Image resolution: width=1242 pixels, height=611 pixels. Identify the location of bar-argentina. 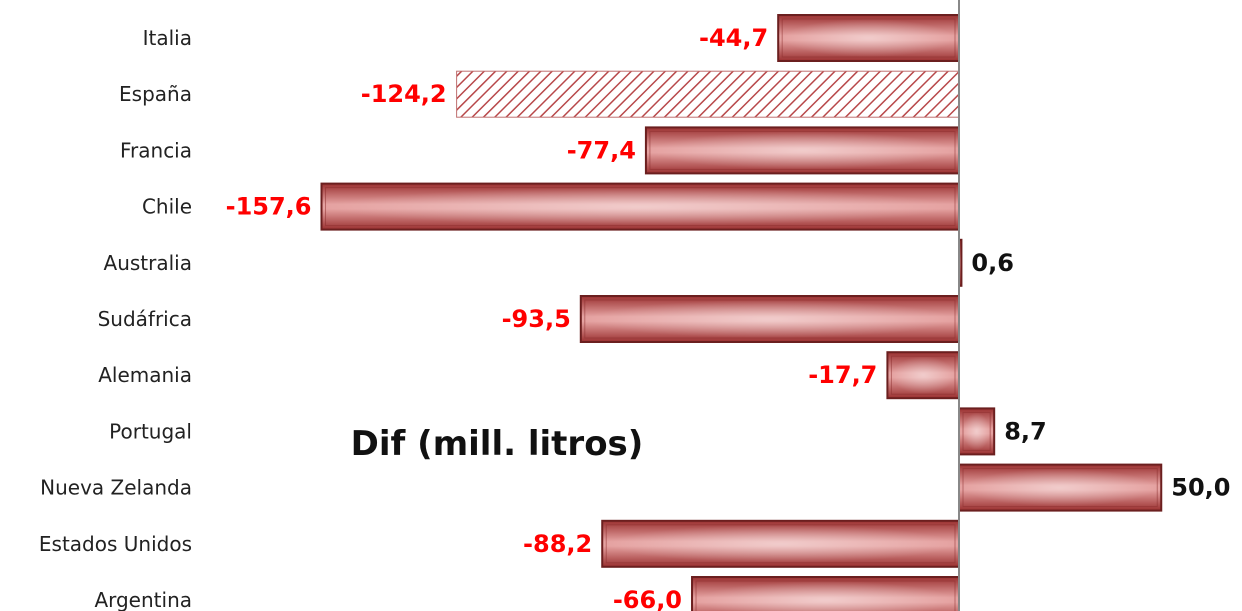
(826, 593).